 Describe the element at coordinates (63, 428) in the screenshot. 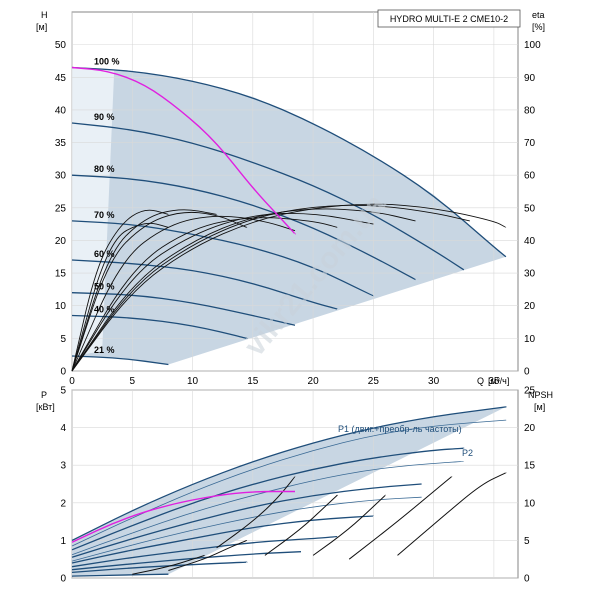

I see `bottom-ytick-label: 4` at that location.